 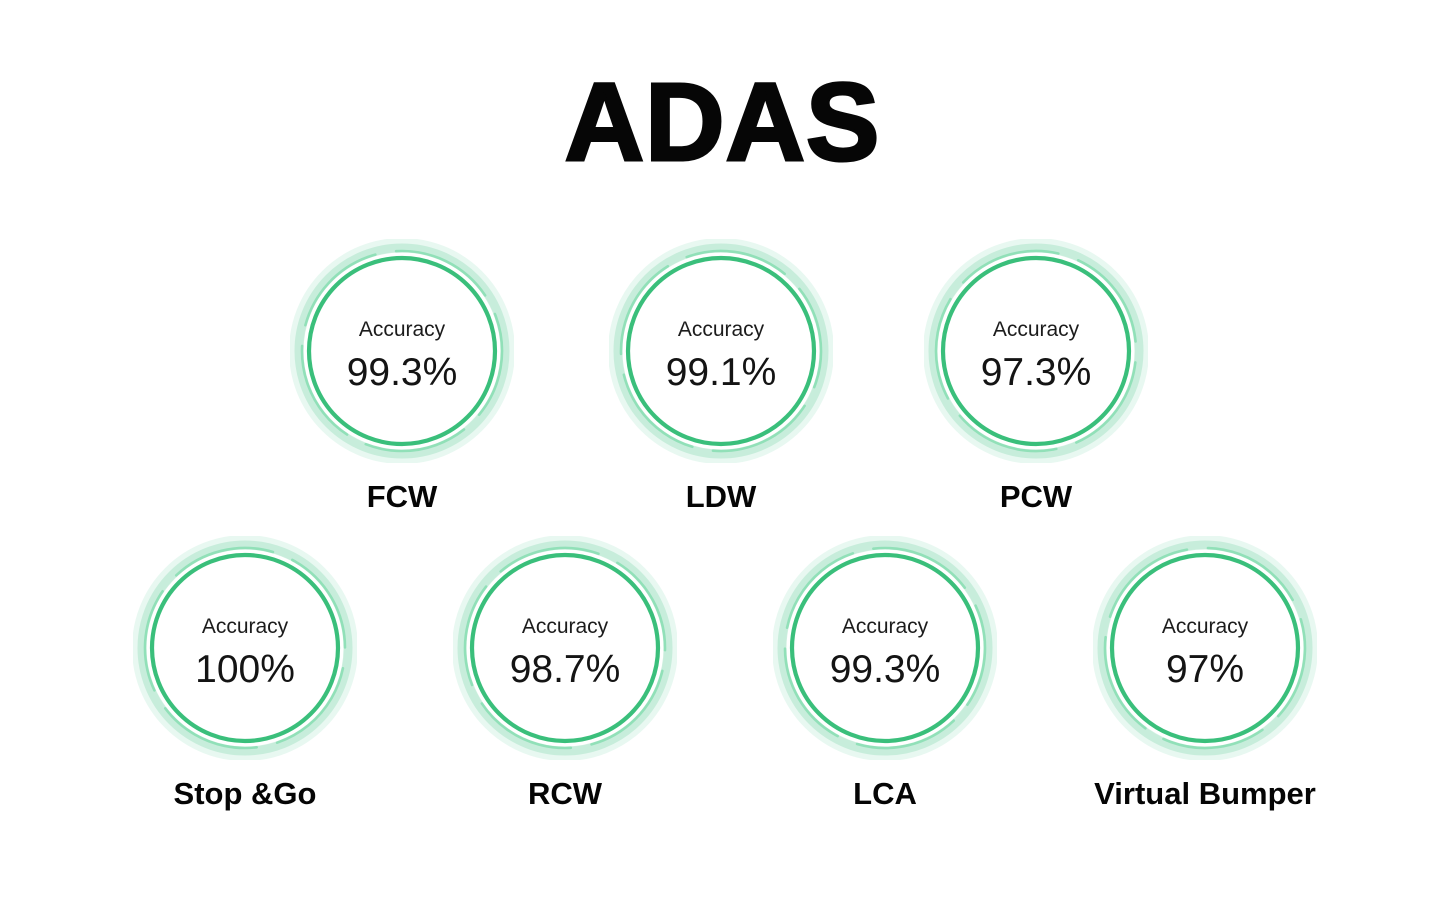 I want to click on gauge-ring-pcw, so click(x=1036, y=351).